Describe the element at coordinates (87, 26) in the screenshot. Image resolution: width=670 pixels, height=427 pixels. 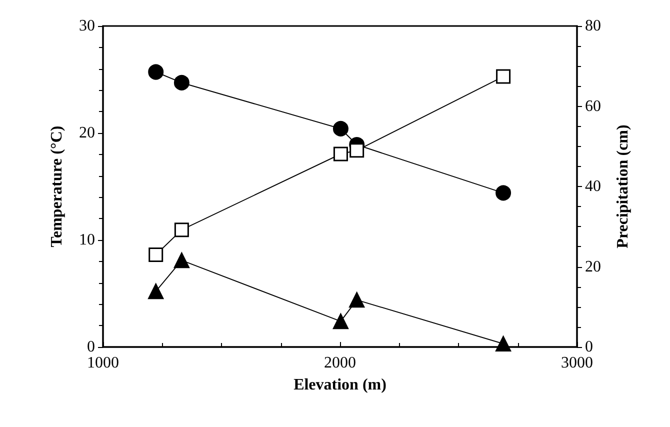
I see `y-tick-label: 30` at that location.